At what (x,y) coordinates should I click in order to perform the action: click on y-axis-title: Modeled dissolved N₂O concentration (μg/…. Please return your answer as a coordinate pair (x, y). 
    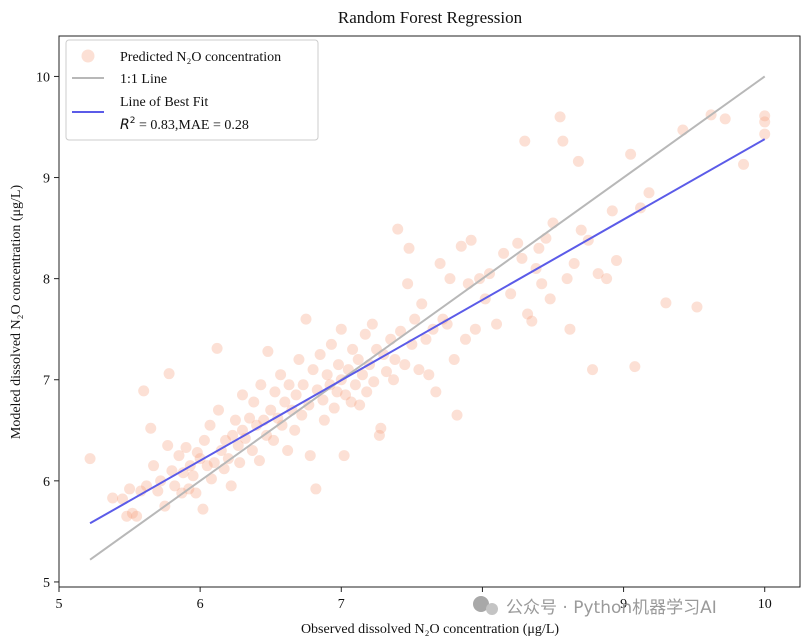
    Looking at the image, I should click on (16, 312).